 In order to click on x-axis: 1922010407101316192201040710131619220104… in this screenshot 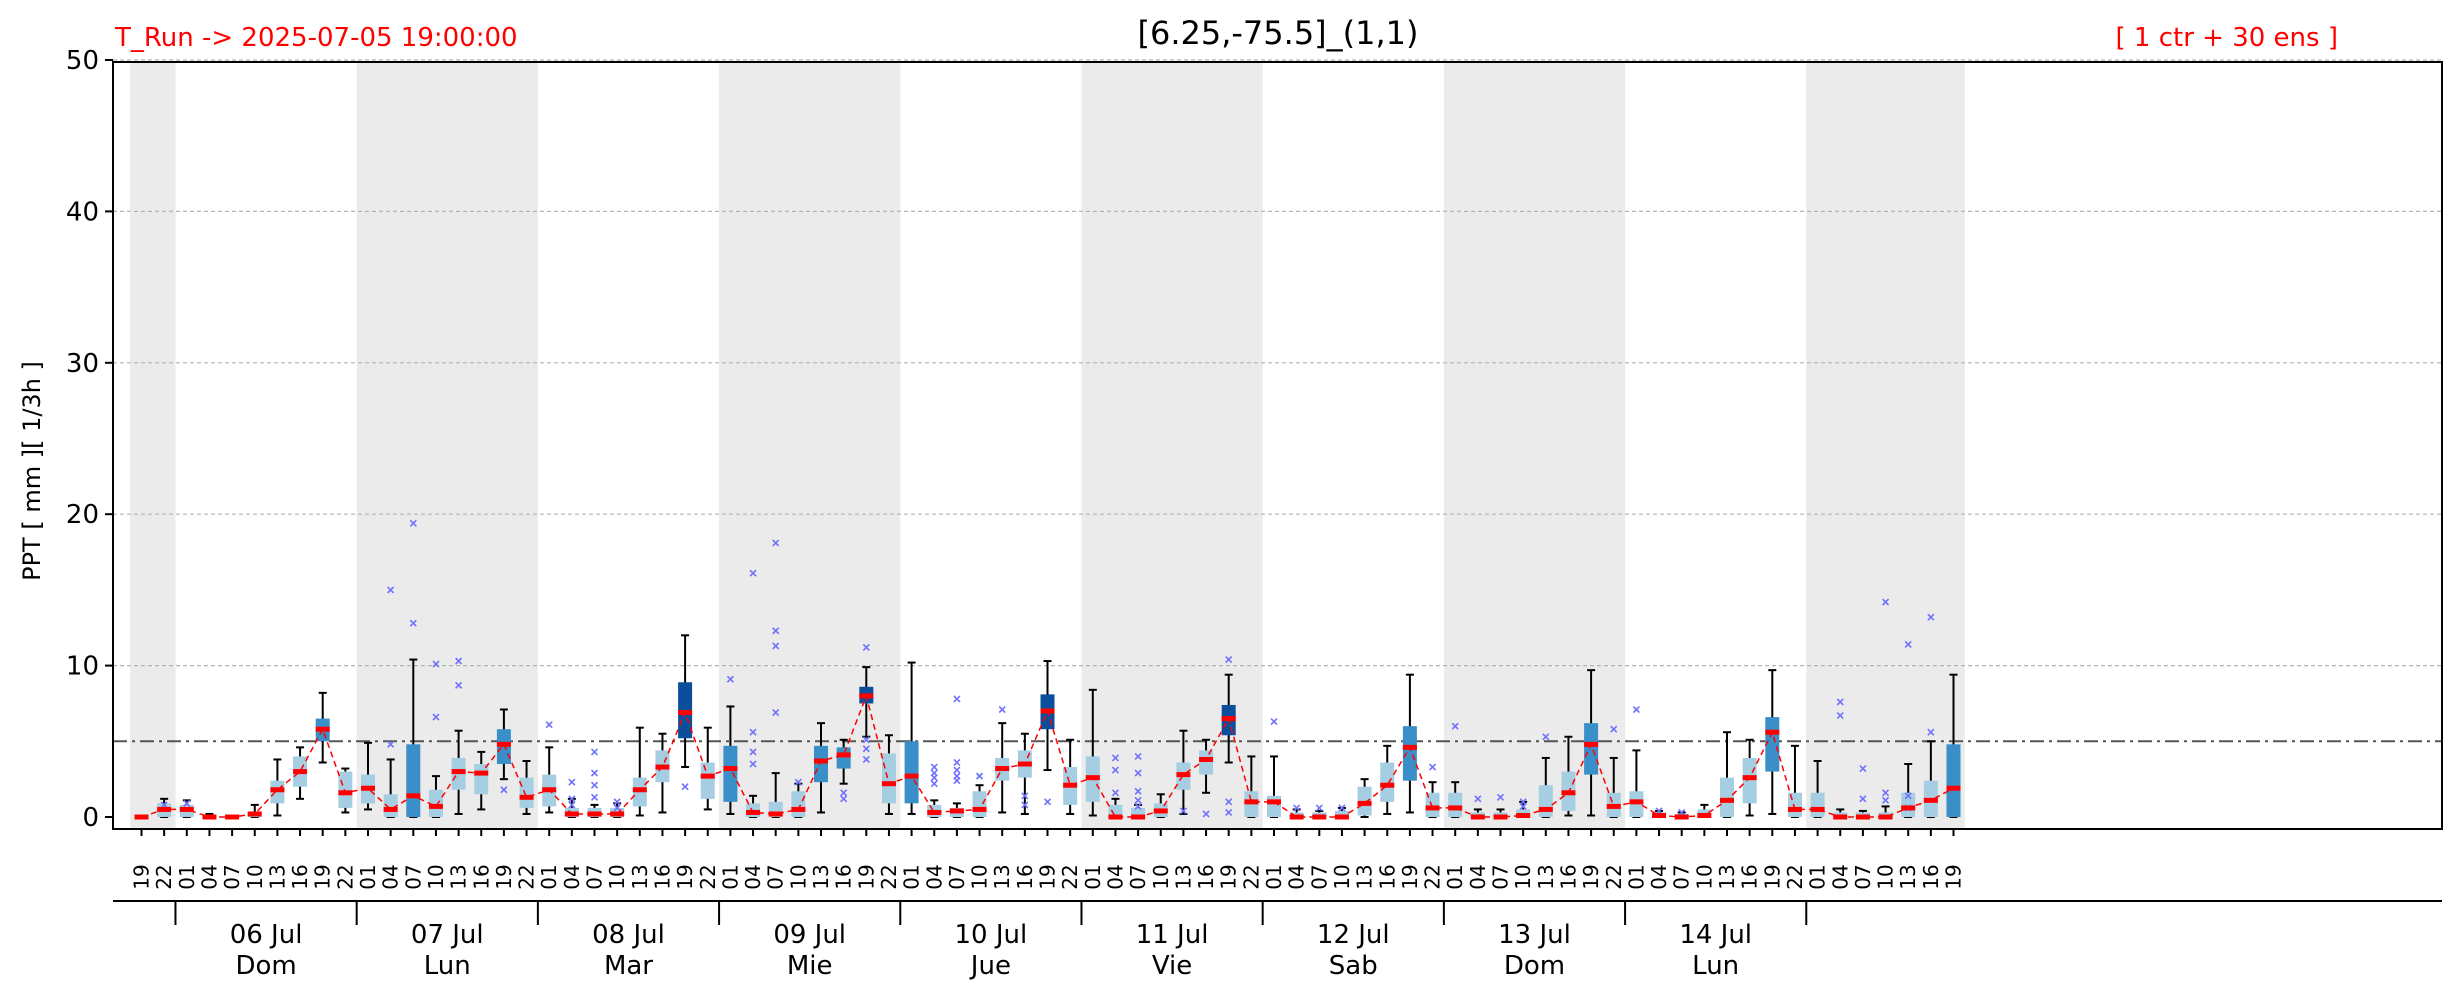, I will do `click(1277, 905)`.